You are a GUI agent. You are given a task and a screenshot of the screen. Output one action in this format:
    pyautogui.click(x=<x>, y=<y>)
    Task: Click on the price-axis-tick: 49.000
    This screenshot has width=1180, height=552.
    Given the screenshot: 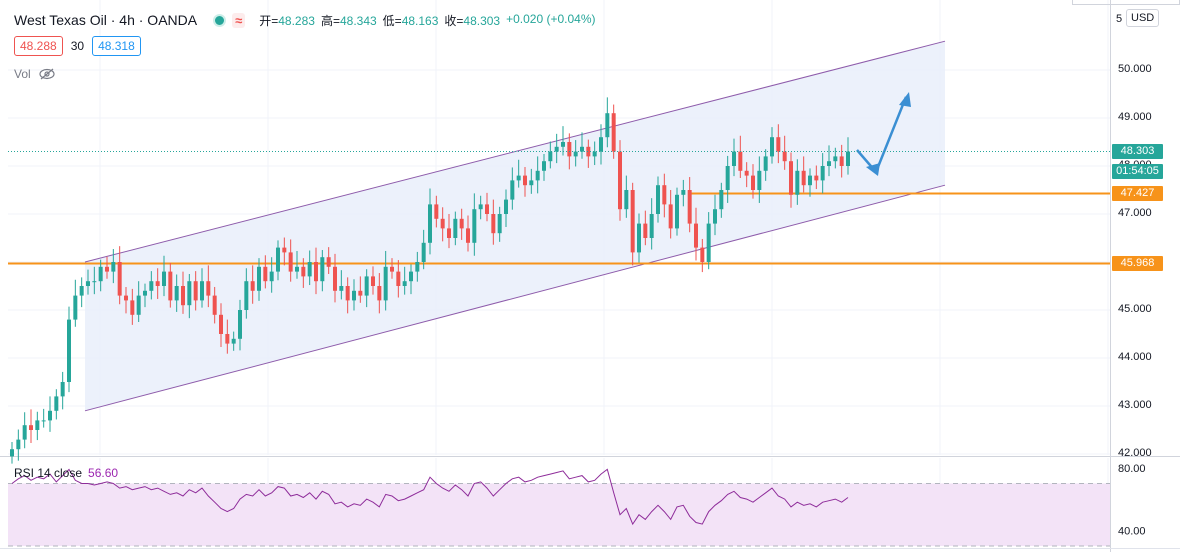 What is the action you would take?
    pyautogui.click(x=1135, y=117)
    